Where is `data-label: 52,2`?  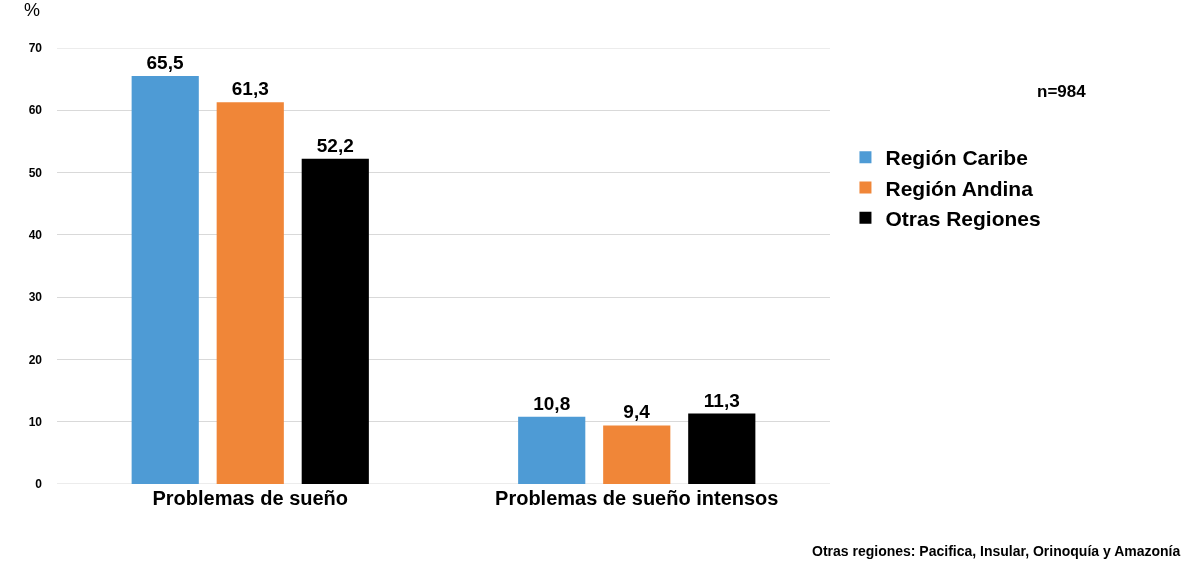 data-label: 52,2 is located at coordinates (335, 145).